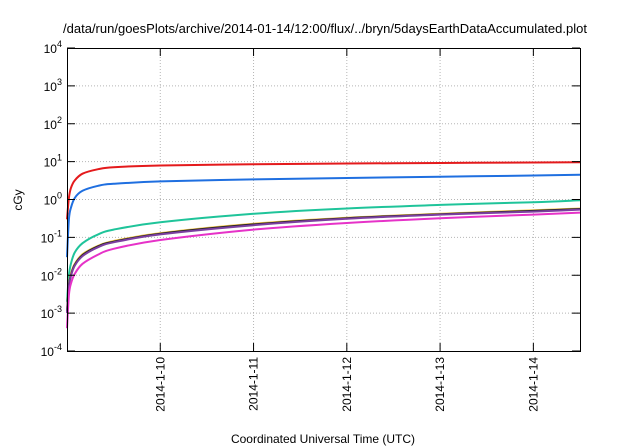 The height and width of the screenshot is (448, 640). Describe the element at coordinates (53, 47) in the screenshot. I see `y-tick-label: 10⁴` at that location.